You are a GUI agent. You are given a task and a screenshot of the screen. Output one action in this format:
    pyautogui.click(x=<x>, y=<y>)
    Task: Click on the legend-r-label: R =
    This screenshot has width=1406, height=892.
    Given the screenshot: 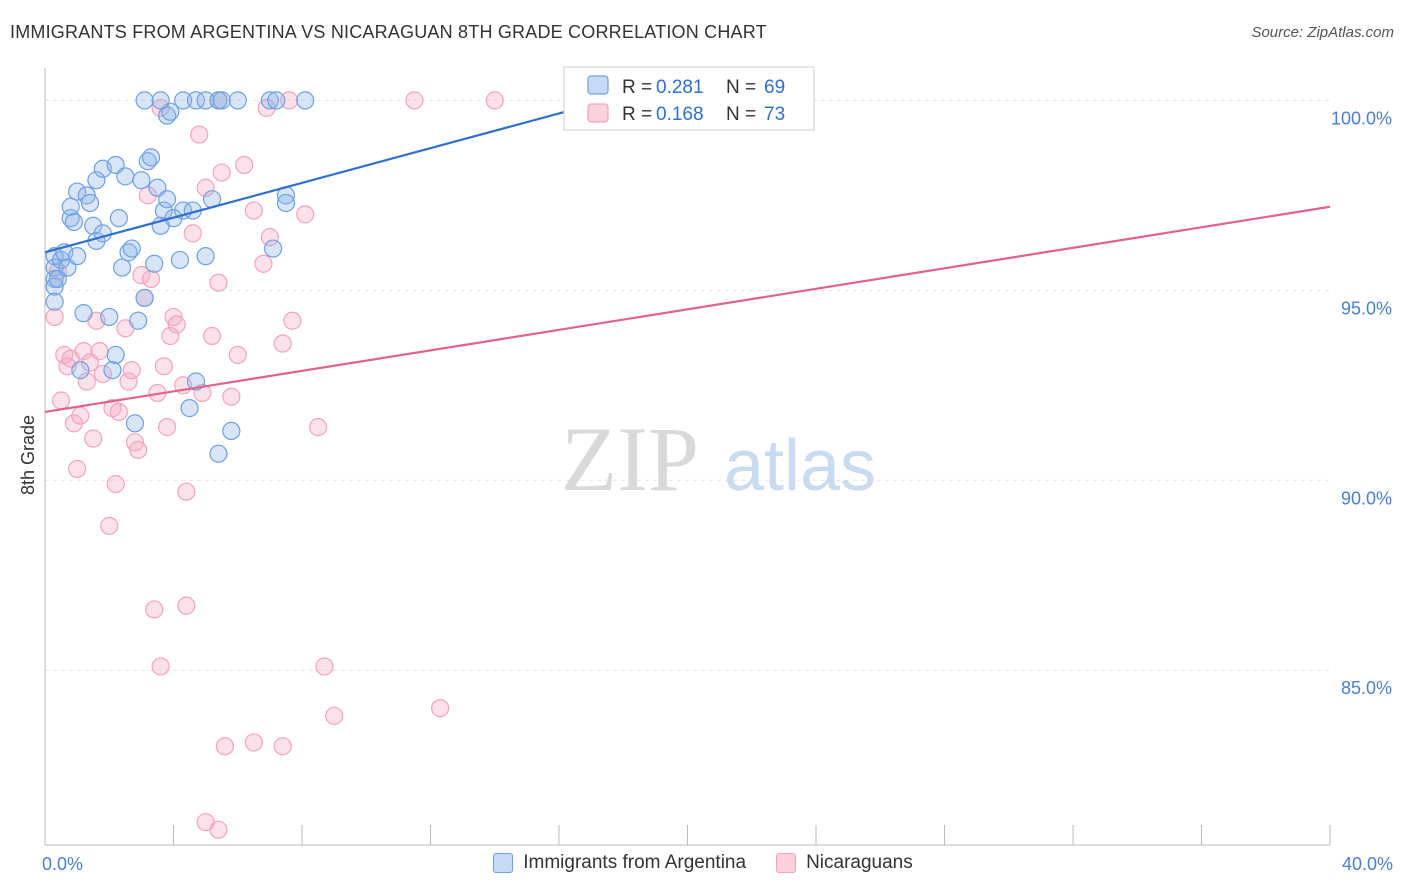 What is the action you would take?
    pyautogui.click(x=637, y=114)
    